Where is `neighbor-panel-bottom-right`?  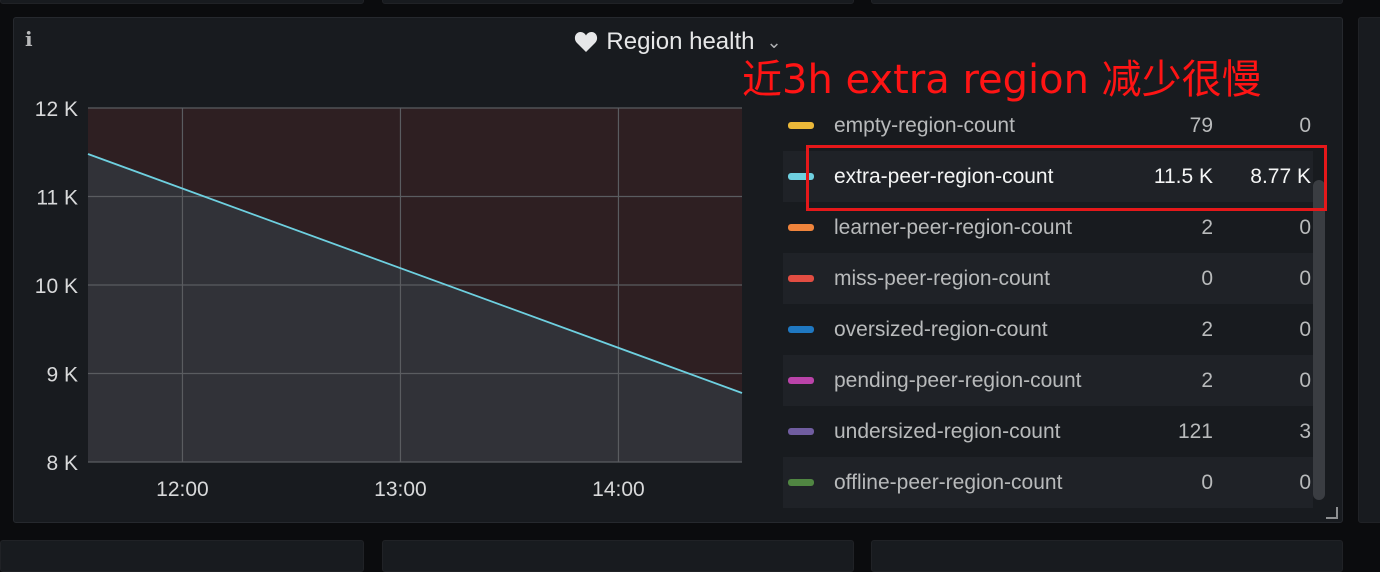
neighbor-panel-bottom-right is located at coordinates (1107, 556).